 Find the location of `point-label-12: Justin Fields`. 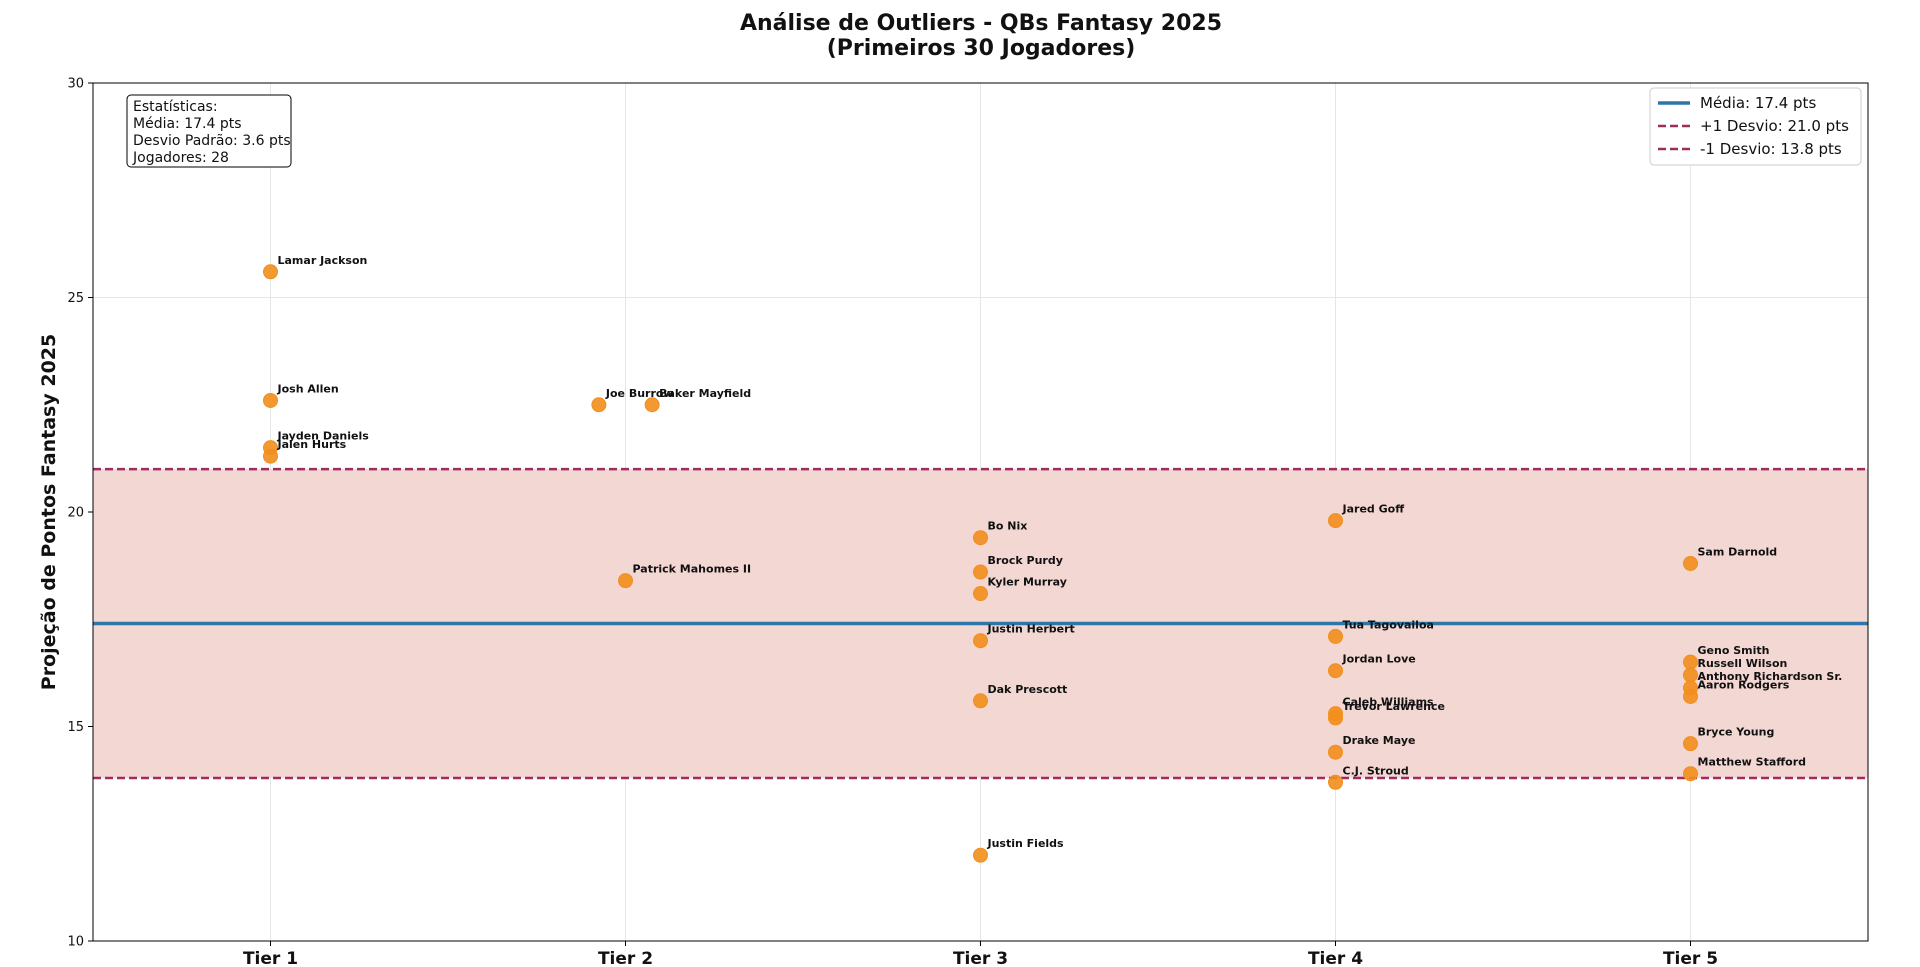

point-label-12: Justin Fields is located at coordinates (1026, 843).